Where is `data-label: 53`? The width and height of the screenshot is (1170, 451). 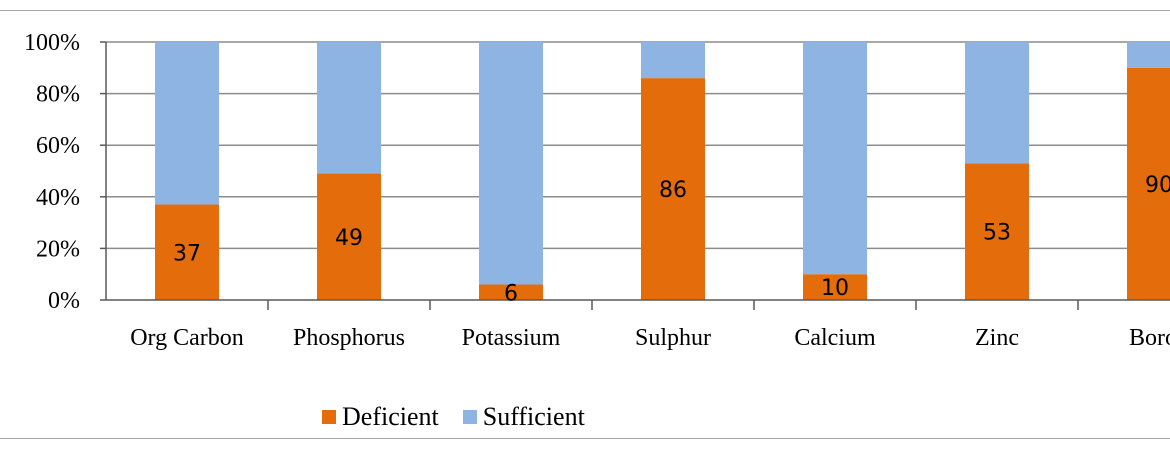 data-label: 53 is located at coordinates (997, 233).